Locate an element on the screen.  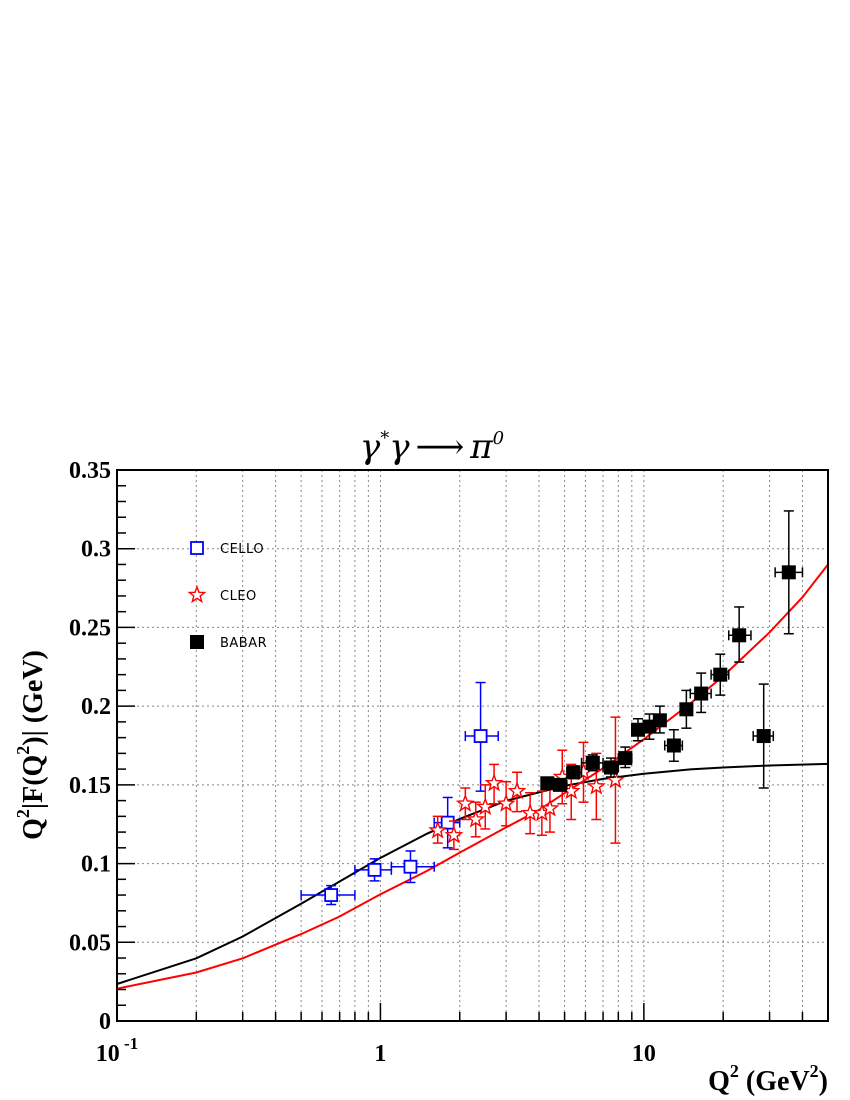
y-tick-labels: 0 0.05 0.1 0.15 0.2 0.25 0.3 0.35 is located at coordinates (90, 746).